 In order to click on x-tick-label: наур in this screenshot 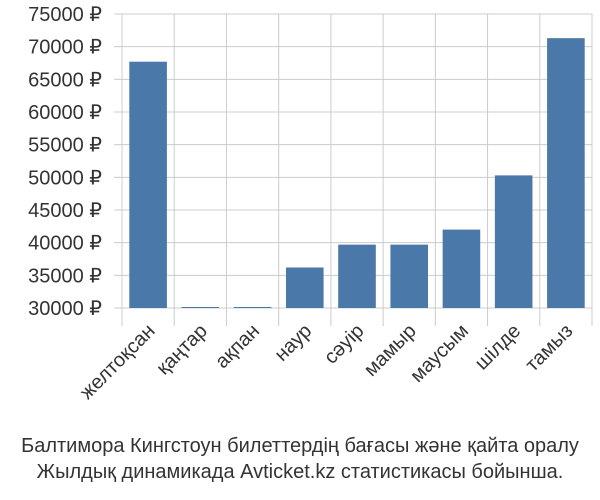, I will do `click(293, 343)`.